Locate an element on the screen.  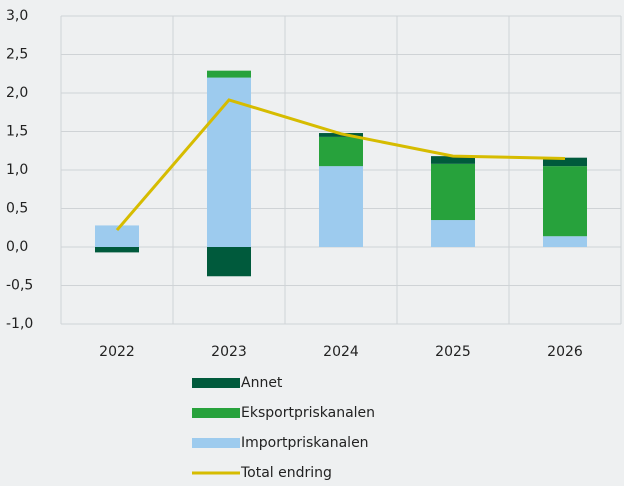
x-tick-label: 2022 is located at coordinates (117, 352).